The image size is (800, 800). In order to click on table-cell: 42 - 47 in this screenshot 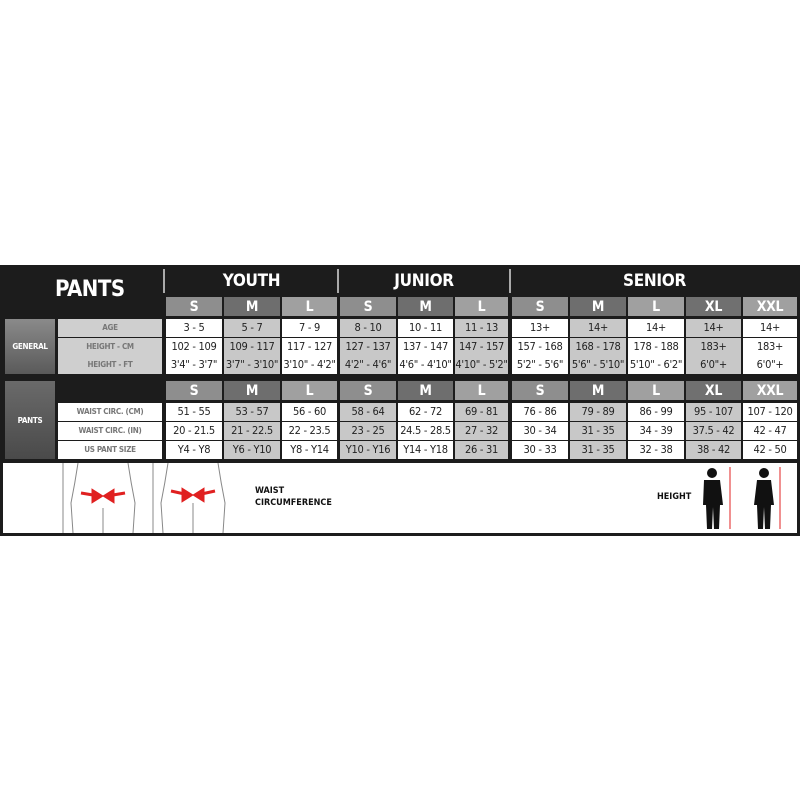, I will do `click(770, 431)`.